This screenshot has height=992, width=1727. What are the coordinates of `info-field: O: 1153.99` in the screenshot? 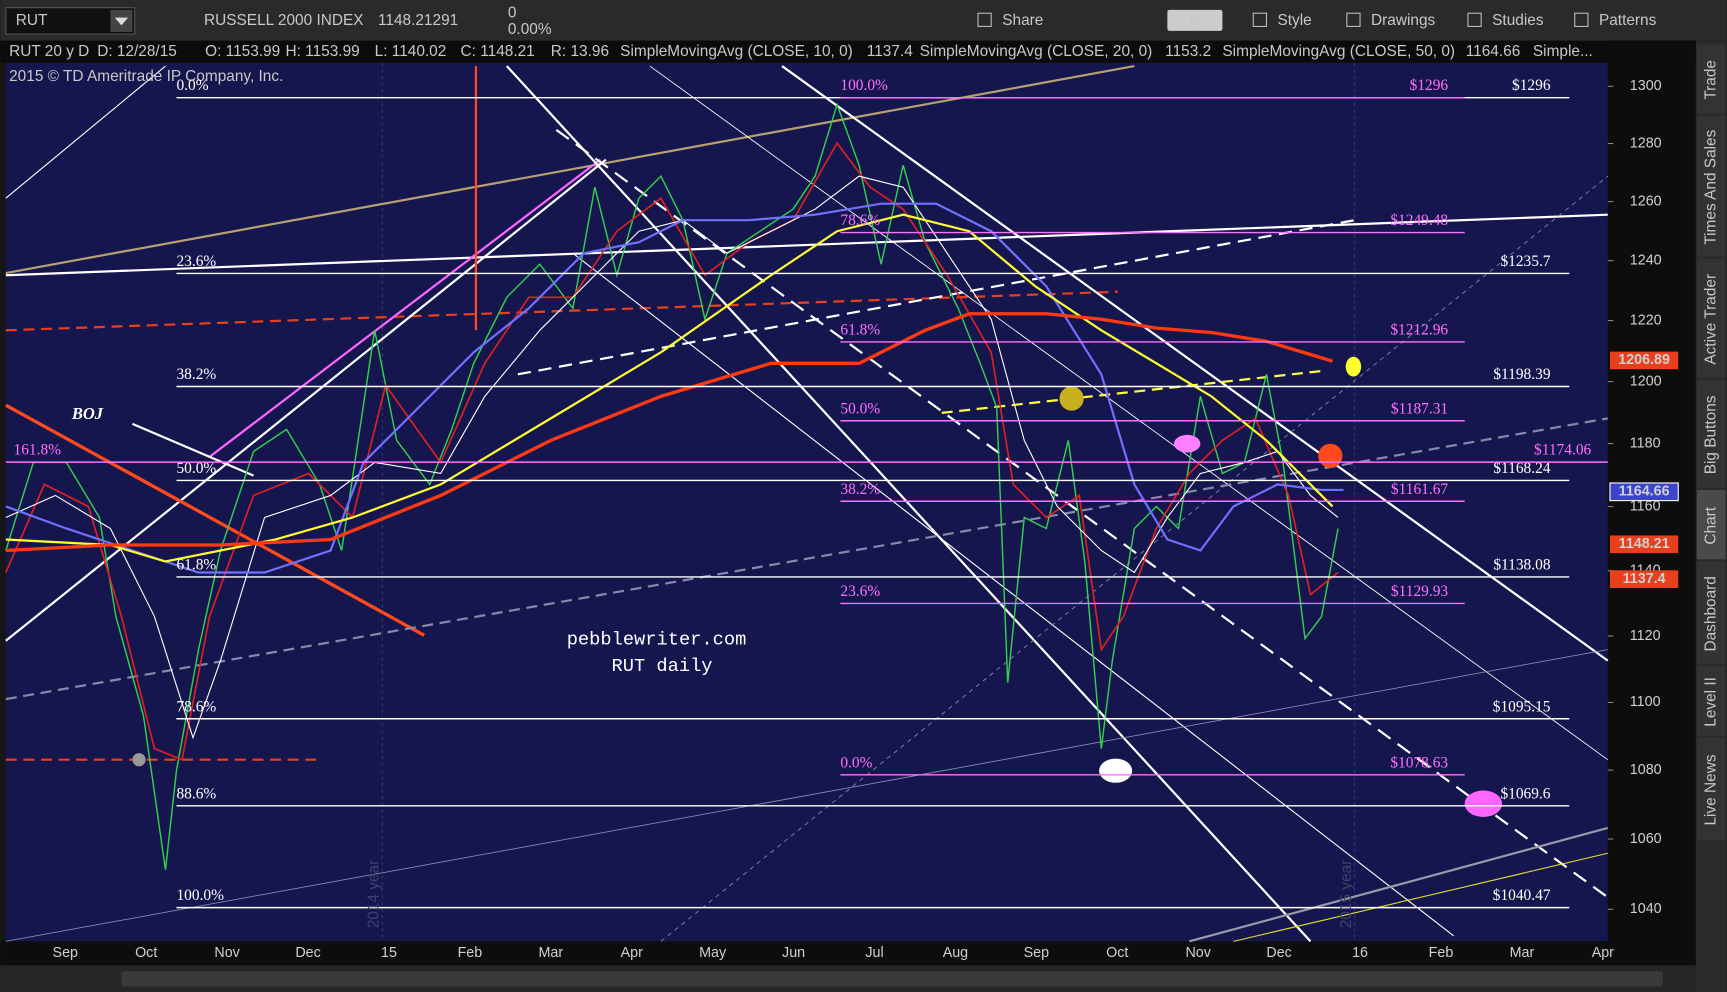 It's located at (242, 51).